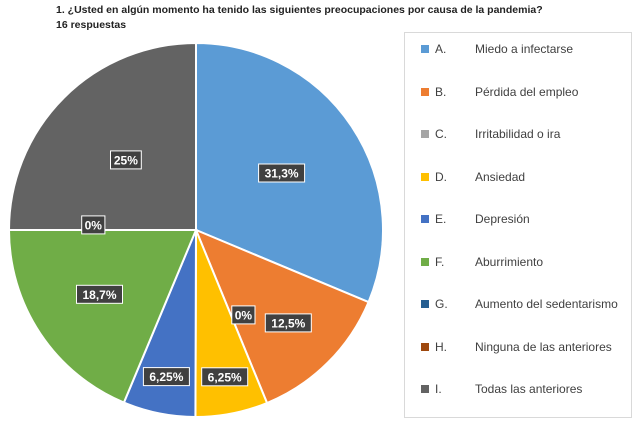 The image size is (636, 424). Describe the element at coordinates (441, 346) in the screenshot. I see `legend-letter: H.` at that location.